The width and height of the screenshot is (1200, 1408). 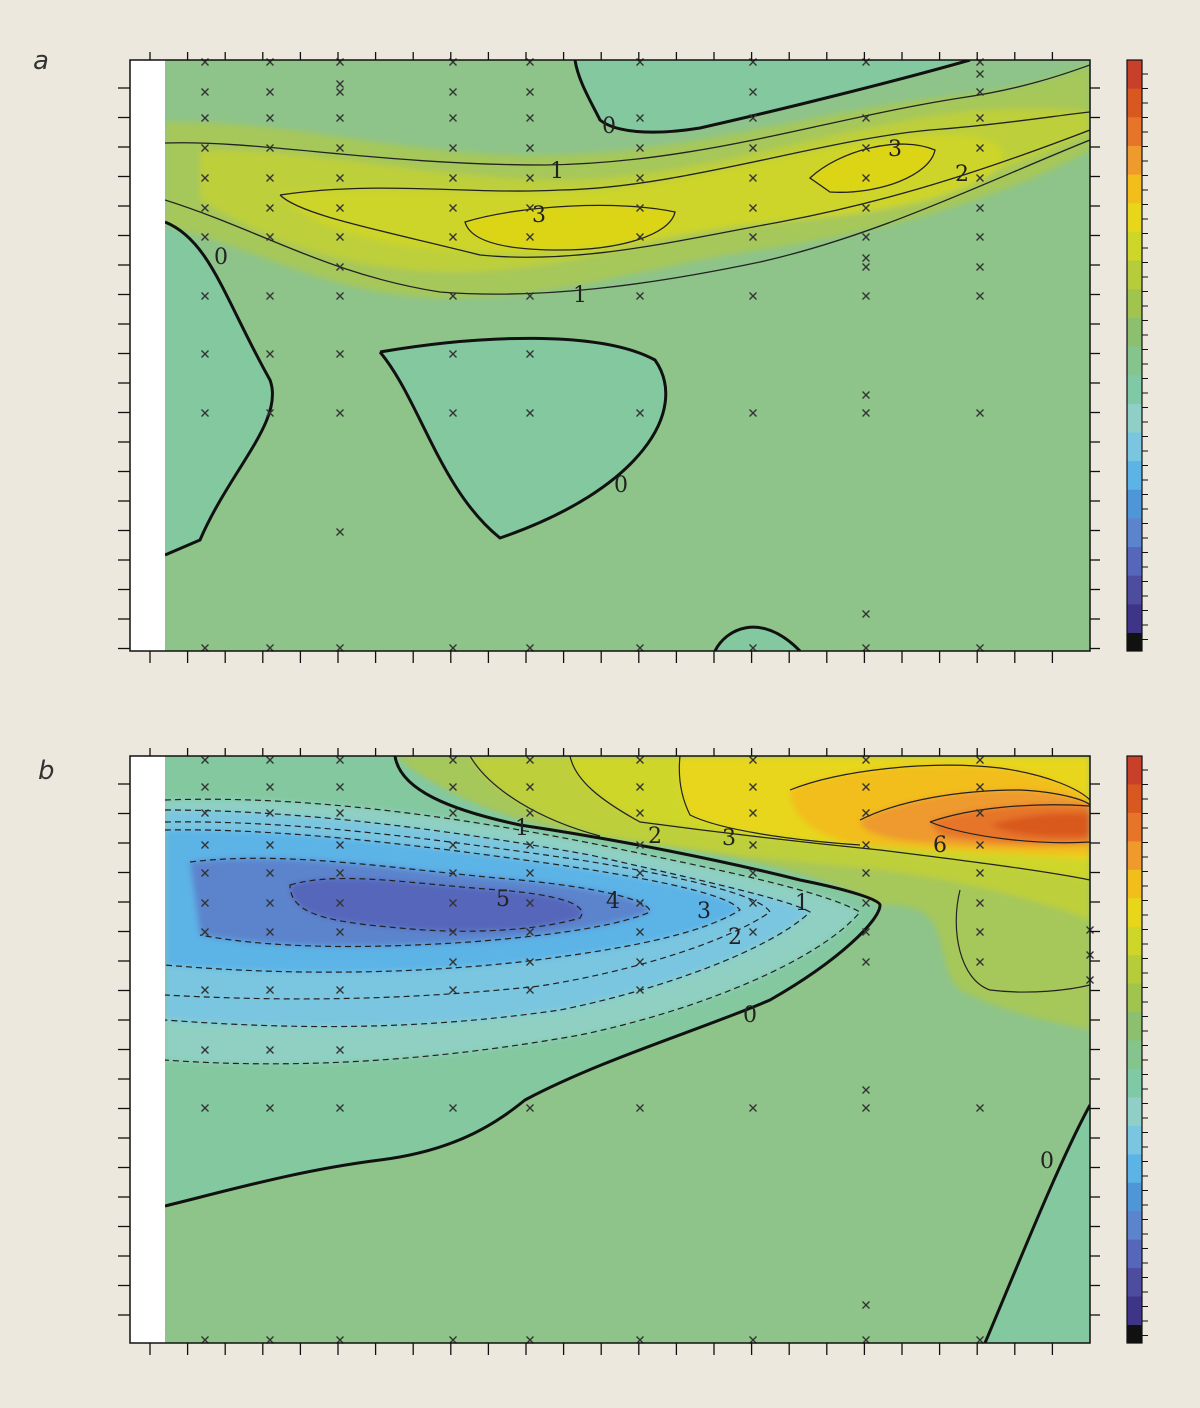 What do you see at coordinates (642, 193) in the screenshot?
I see `panel-a-band-inner` at bounding box center [642, 193].